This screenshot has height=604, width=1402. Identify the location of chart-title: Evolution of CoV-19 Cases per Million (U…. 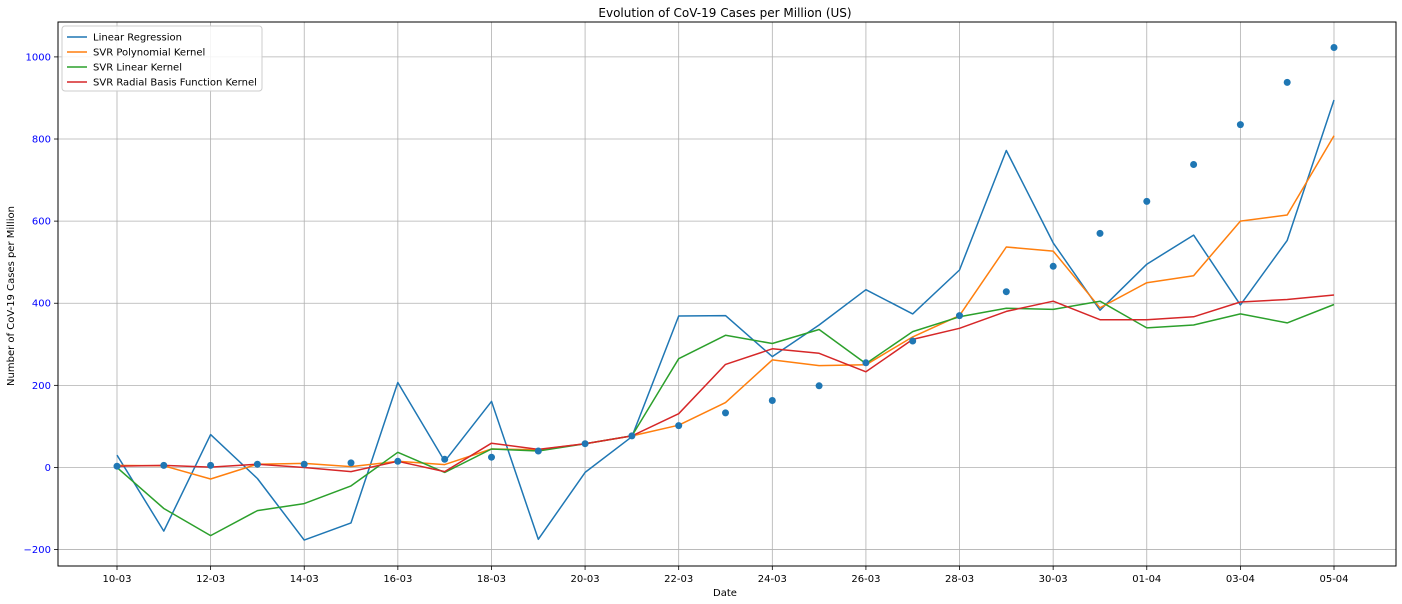
(724, 13).